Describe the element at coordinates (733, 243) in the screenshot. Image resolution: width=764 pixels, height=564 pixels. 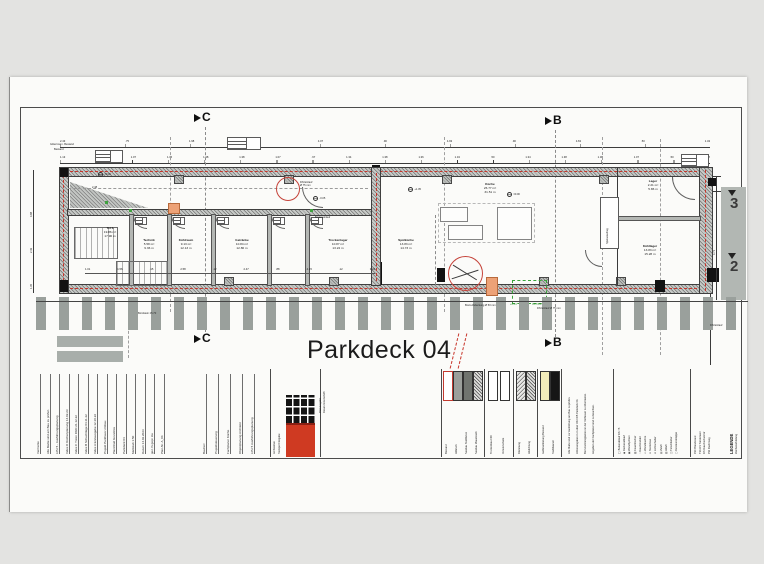
I see `grid-band-right` at that location.